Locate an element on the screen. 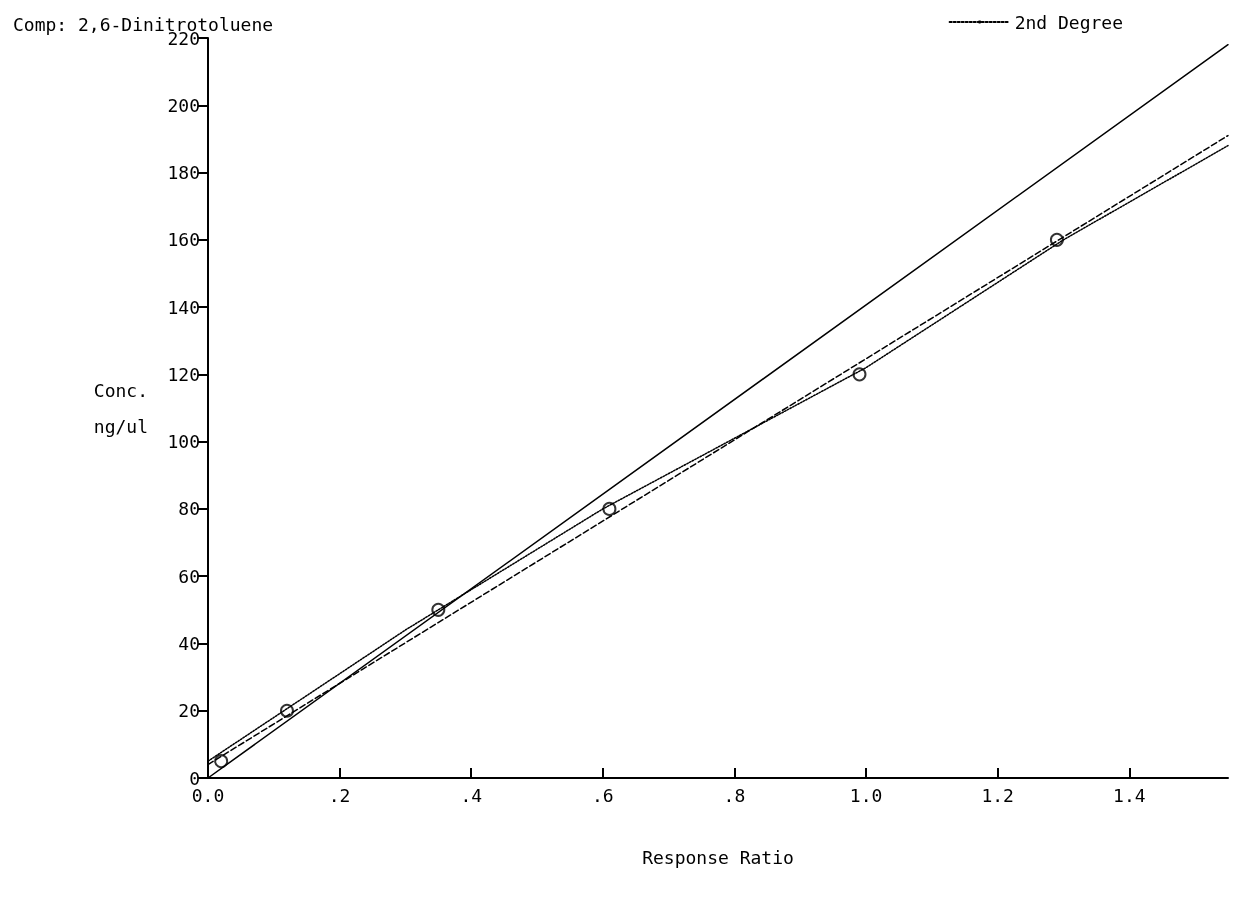 The image size is (1258, 902). legend-label: 2nd Degree is located at coordinates (1069, 22).